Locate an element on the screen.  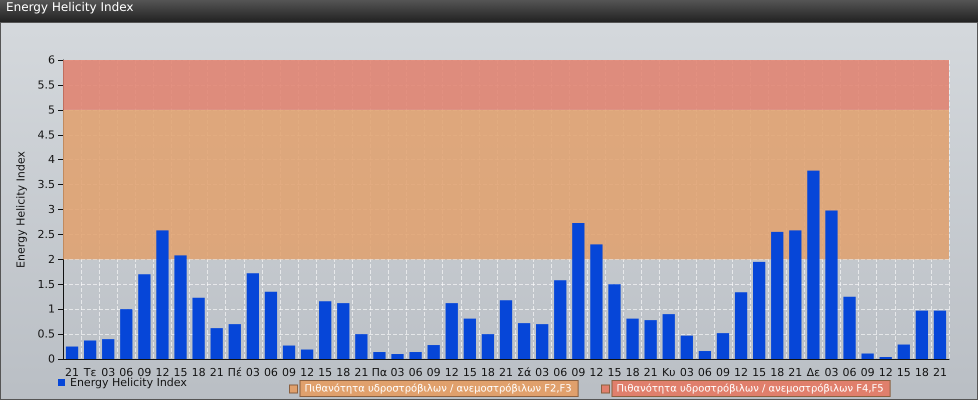
y-tick-label: 2.5 is located at coordinates (46, 234).